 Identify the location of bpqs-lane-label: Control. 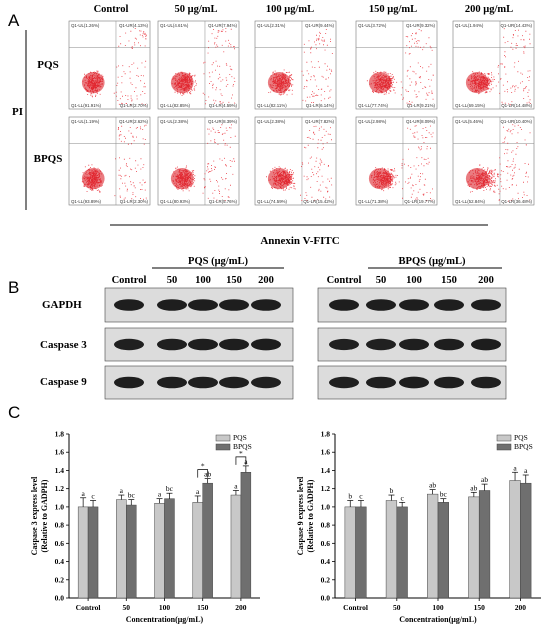
(344, 280).